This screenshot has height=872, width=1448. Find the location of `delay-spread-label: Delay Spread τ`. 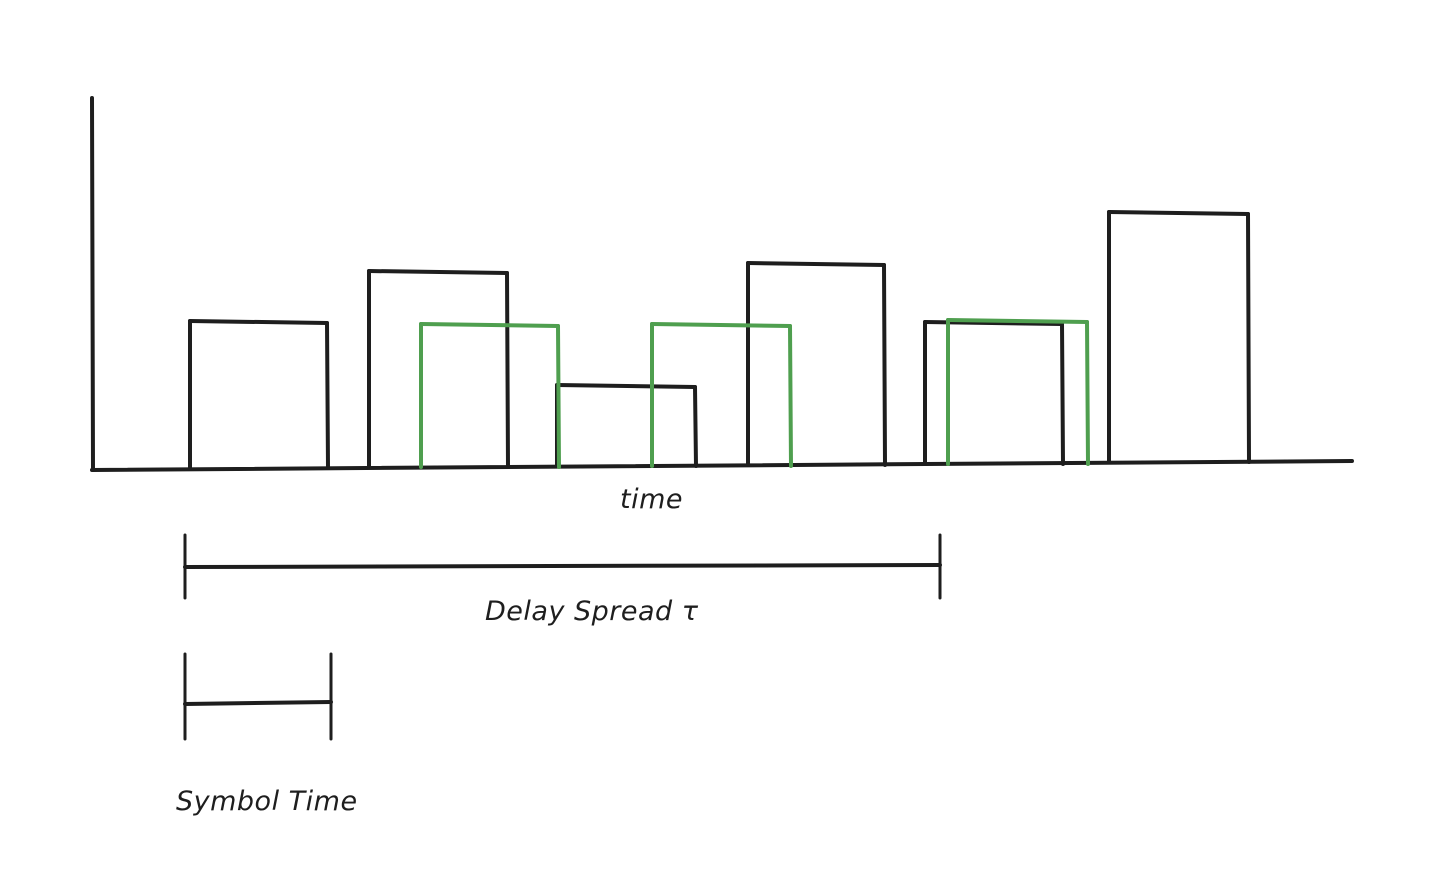

delay-spread-label: Delay Spread τ is located at coordinates (592, 611).